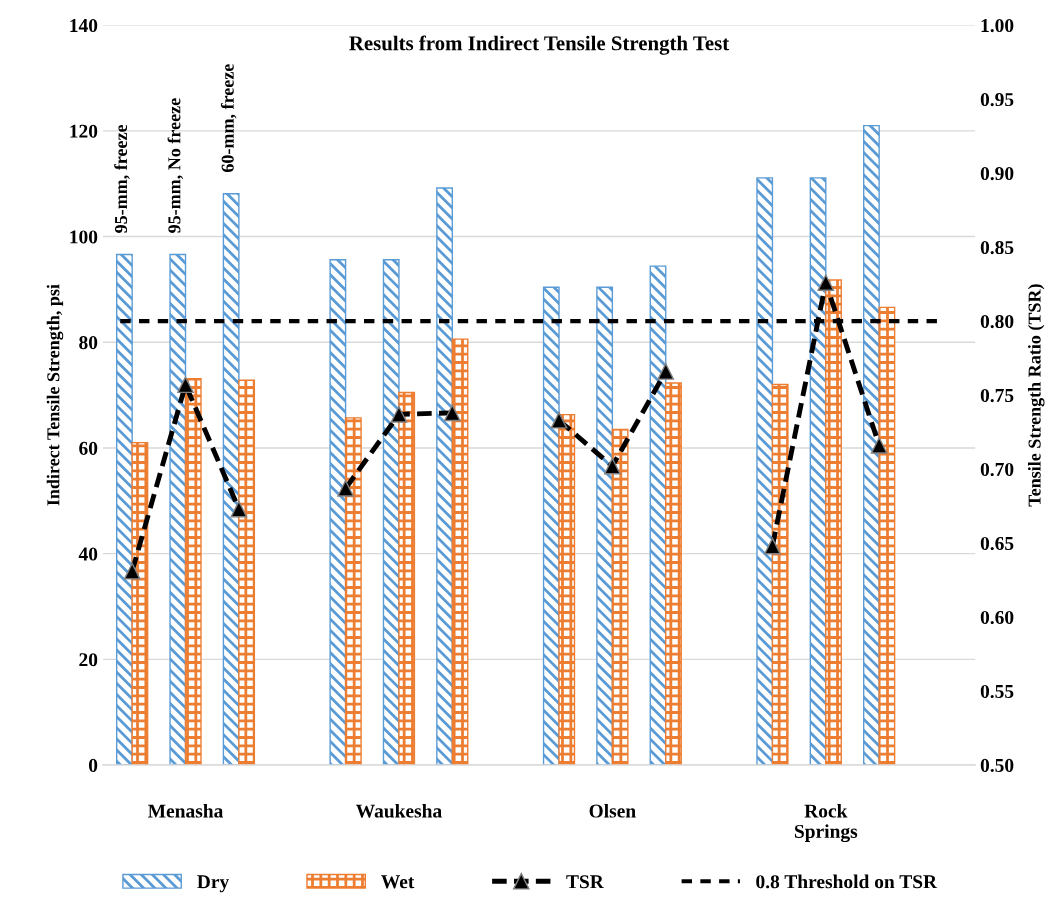 The height and width of the screenshot is (899, 1060). I want to click on y-axis-title: Indirect Tensile Strength, psi, so click(55, 395).